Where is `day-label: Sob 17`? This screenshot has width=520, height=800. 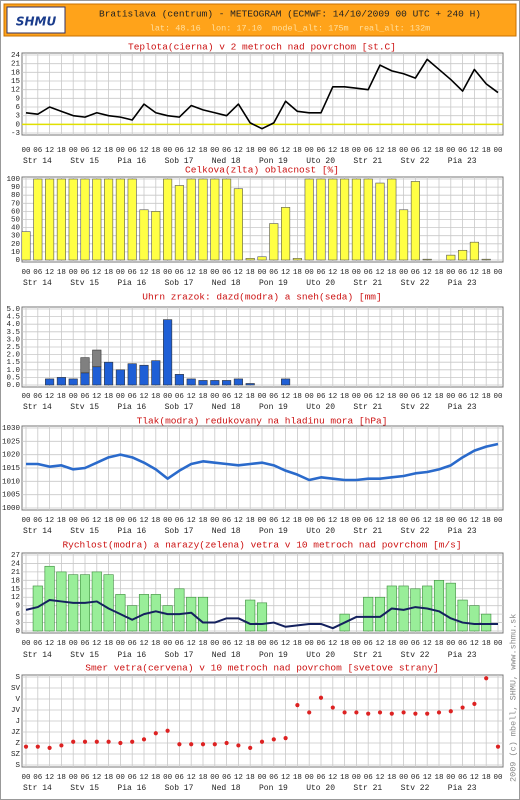
day-label: Sob 17 is located at coordinates (179, 788).